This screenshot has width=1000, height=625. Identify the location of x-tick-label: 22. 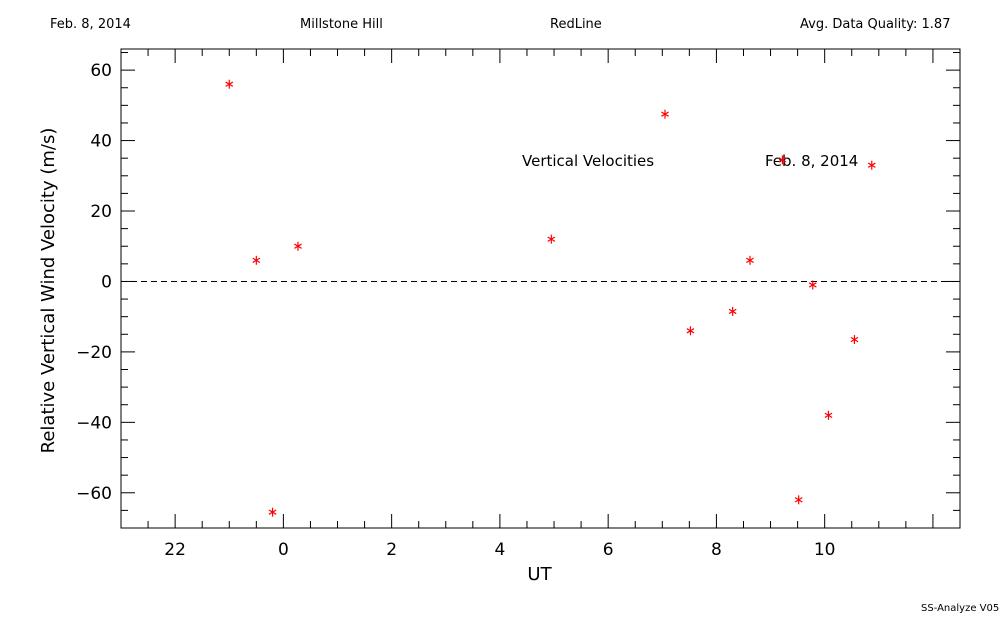
(175, 550).